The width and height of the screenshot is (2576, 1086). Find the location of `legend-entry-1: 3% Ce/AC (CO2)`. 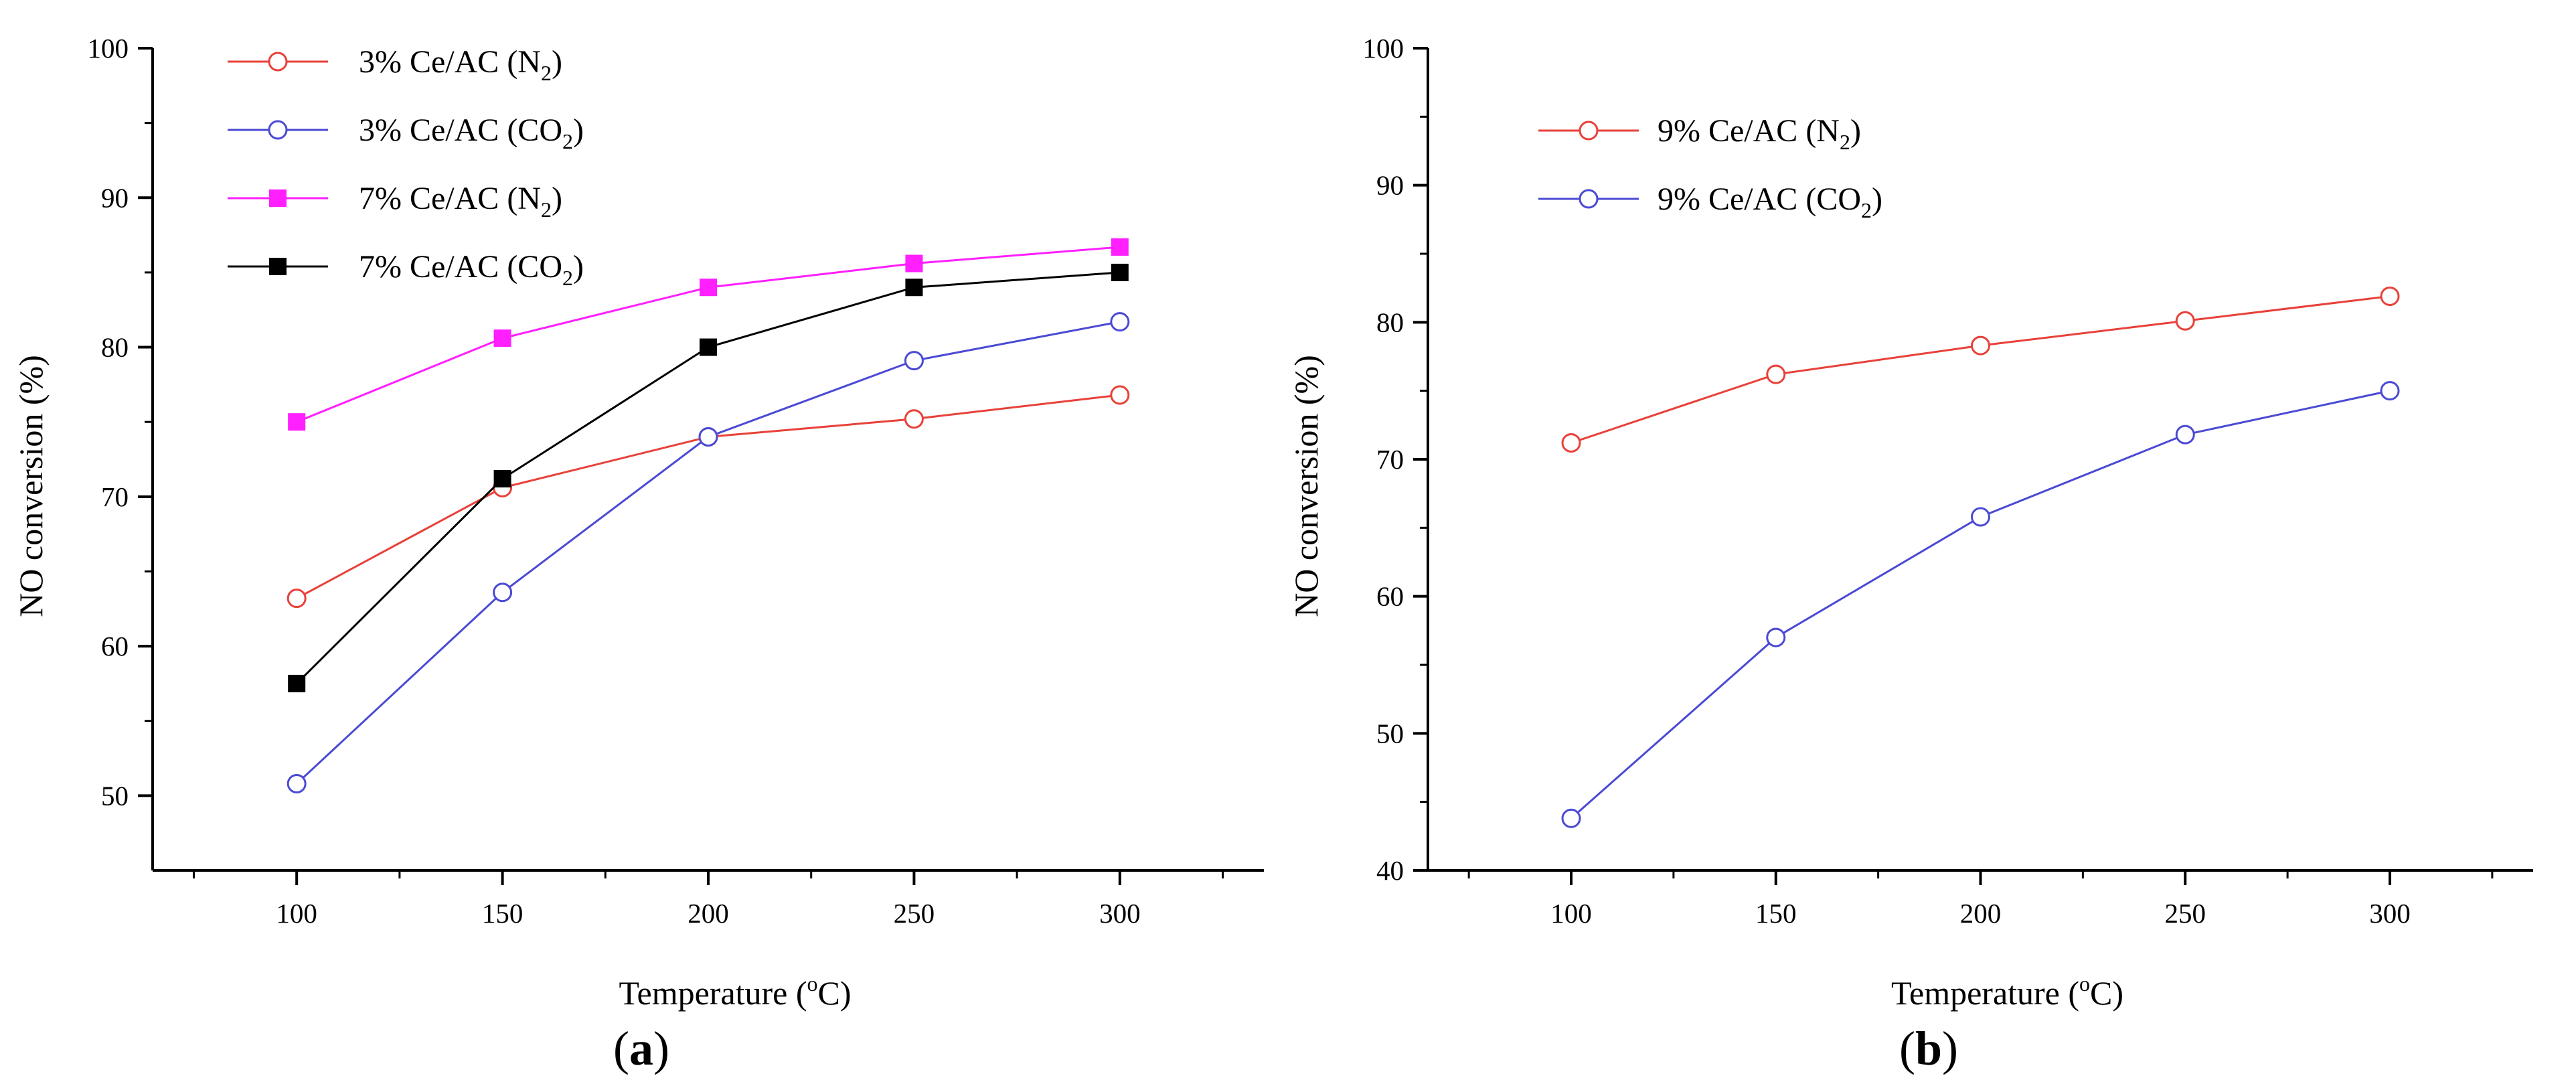

legend-entry-1: 3% Ce/AC (CO2) is located at coordinates (406, 132).